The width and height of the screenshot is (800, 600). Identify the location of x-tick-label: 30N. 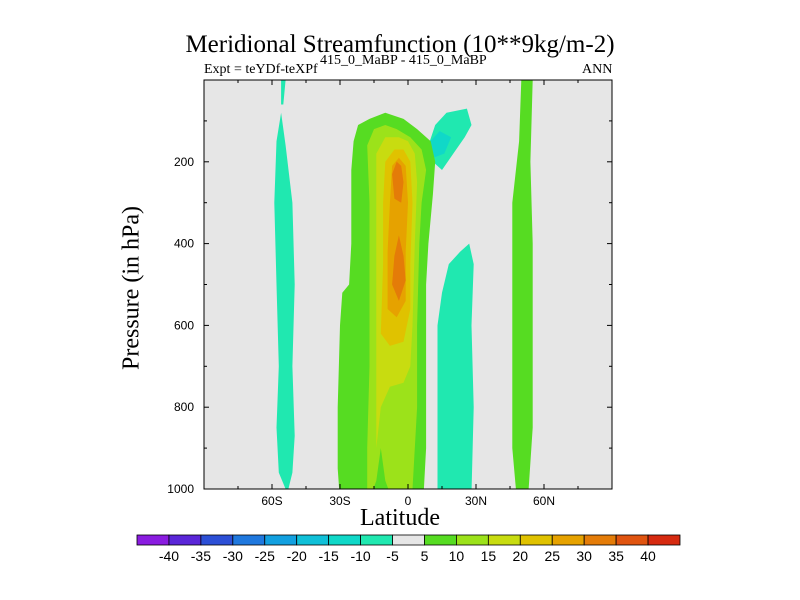
(476, 501).